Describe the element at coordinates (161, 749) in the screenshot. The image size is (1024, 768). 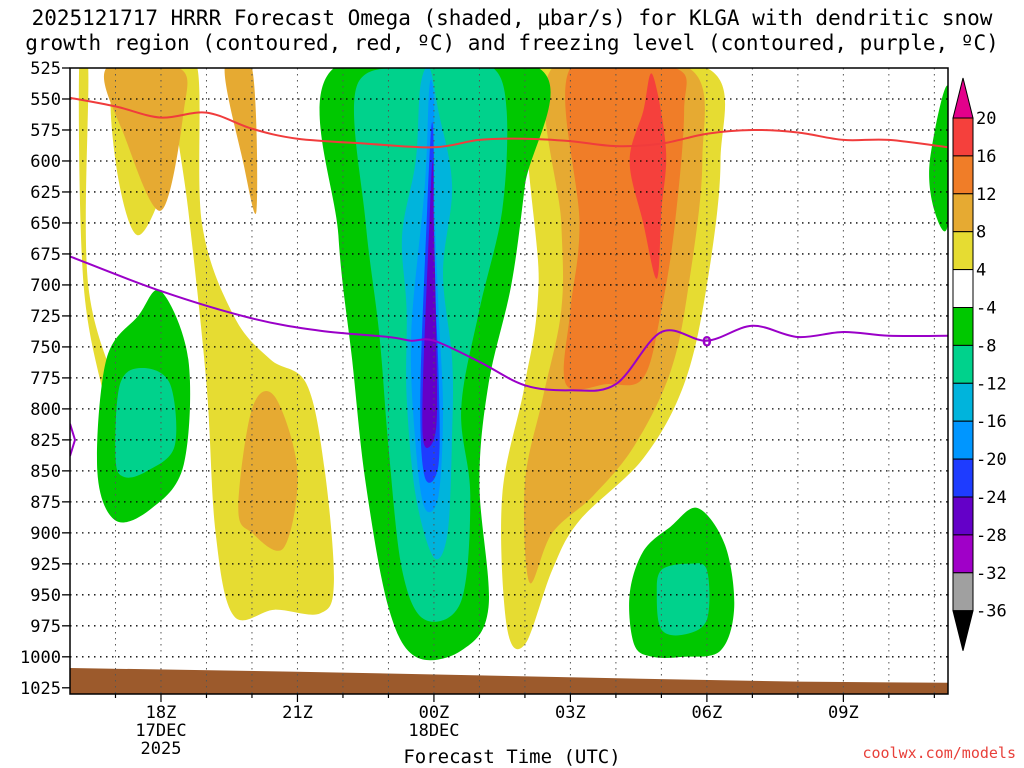
I see `x-tick-year-18Z: 2025` at that location.